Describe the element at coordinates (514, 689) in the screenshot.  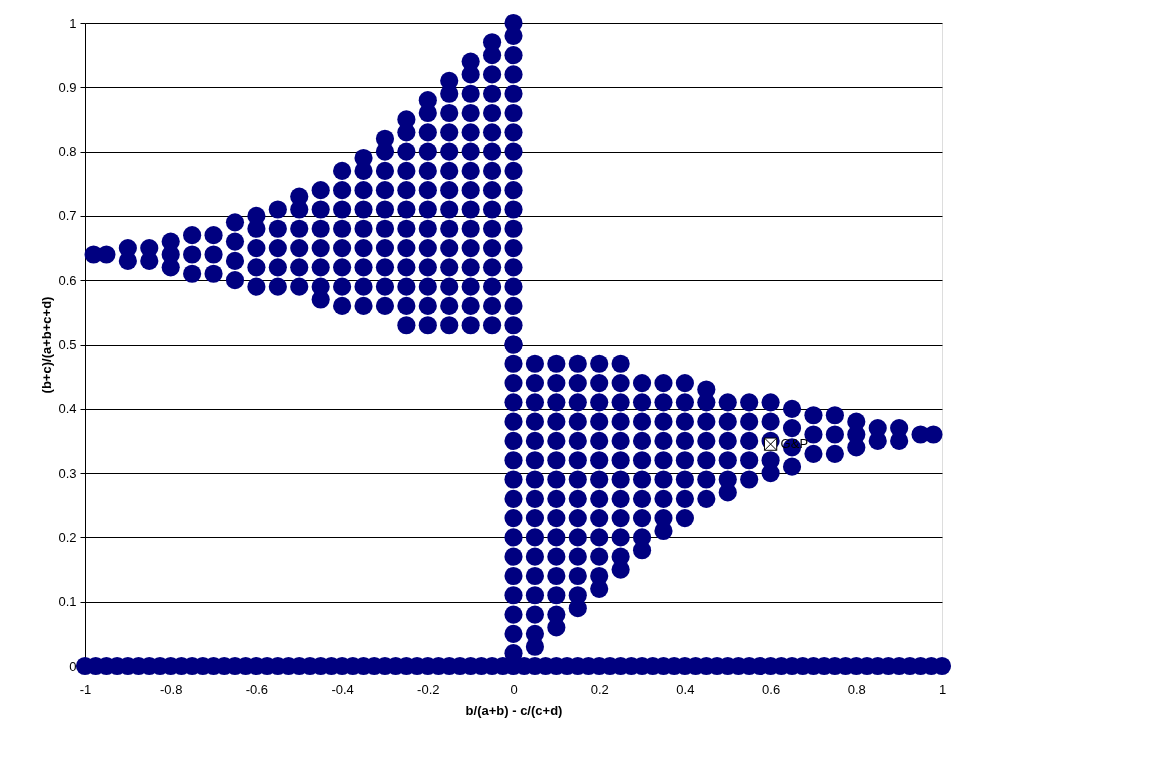
I see `x-tick-label: 0` at that location.